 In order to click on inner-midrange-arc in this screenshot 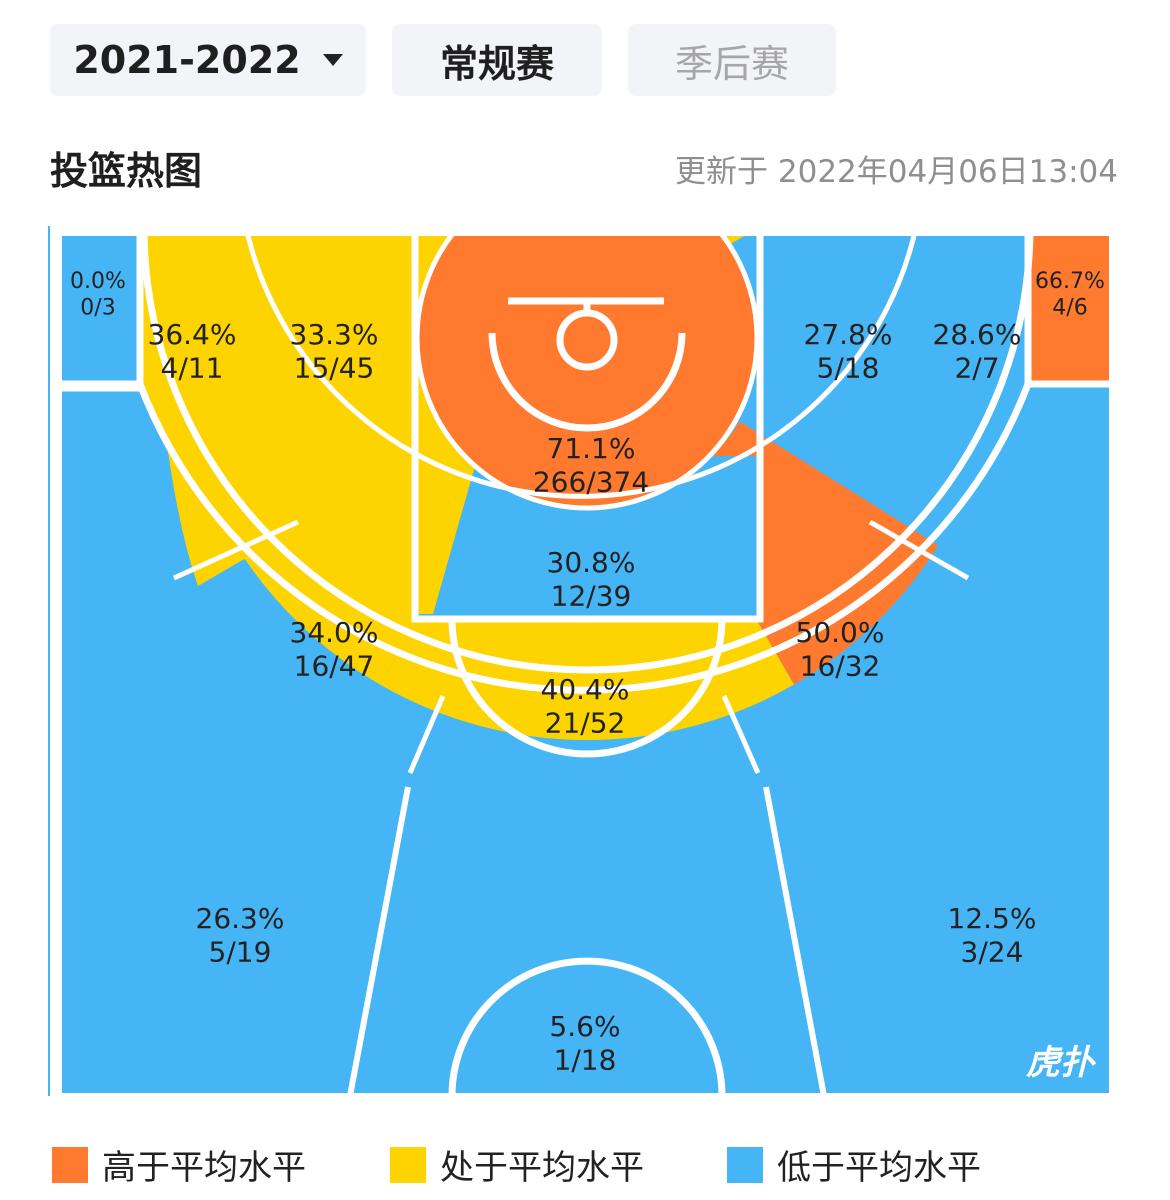, I will do `click(581, 367)`.